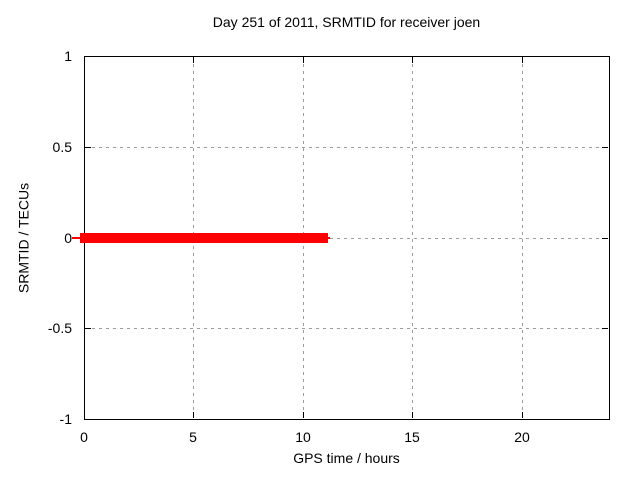 This screenshot has width=640, height=480. Describe the element at coordinates (59, 328) in the screenshot. I see `y-tick-label: -0.5` at that location.